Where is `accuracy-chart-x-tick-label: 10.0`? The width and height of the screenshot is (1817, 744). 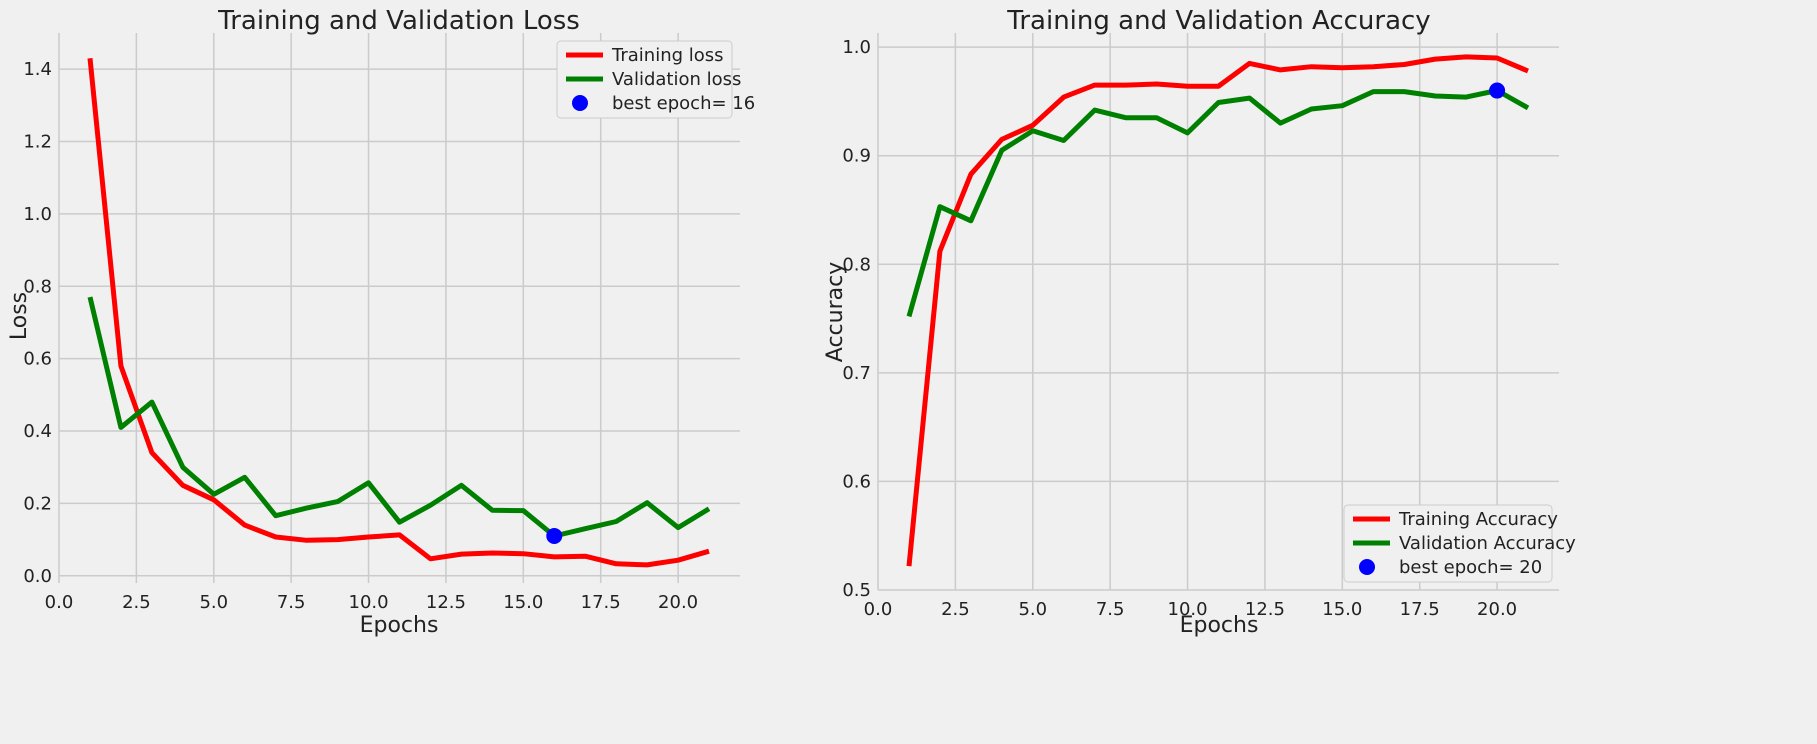 accuracy-chart-x-tick-label: 10.0 is located at coordinates (1188, 609).